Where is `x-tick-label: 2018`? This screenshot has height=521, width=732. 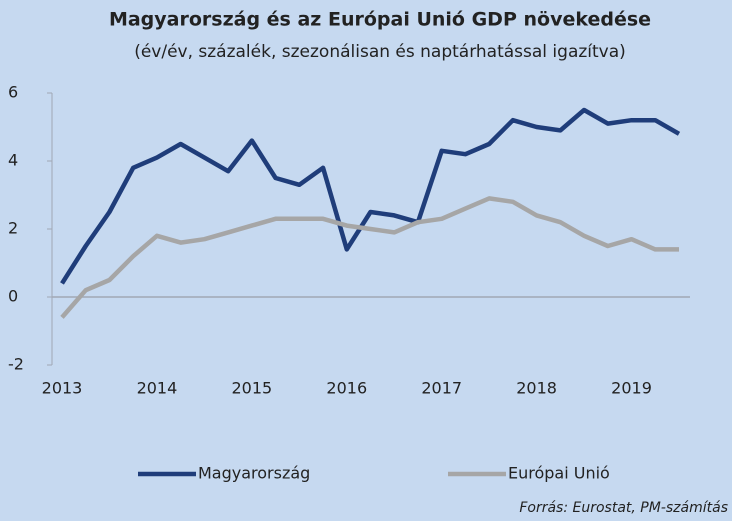 x-tick-label: 2018 is located at coordinates (536, 388).